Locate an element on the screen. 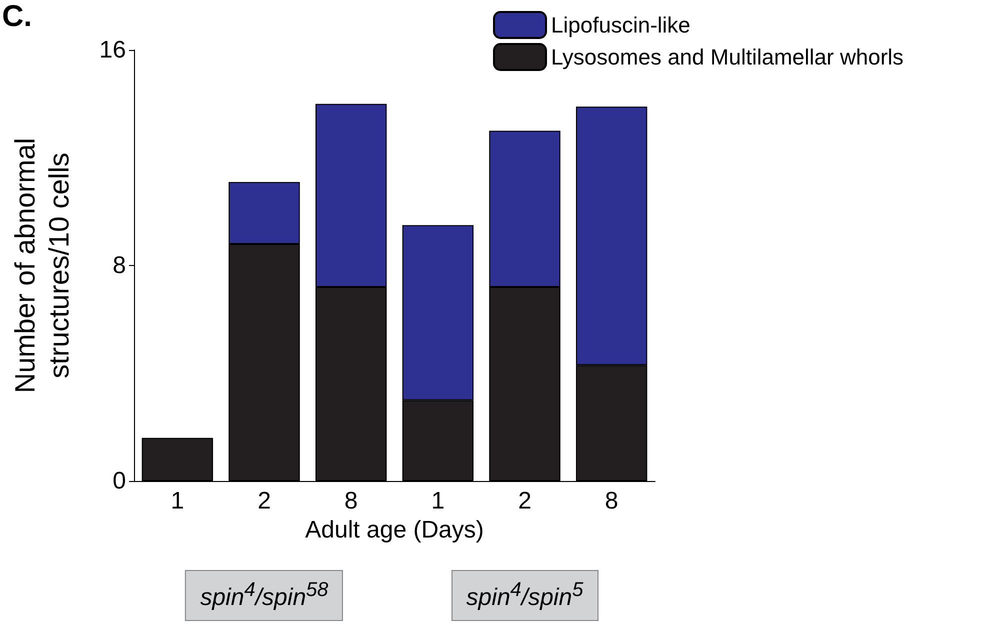  legend-label: Lipofuscin-like is located at coordinates (620, 25).